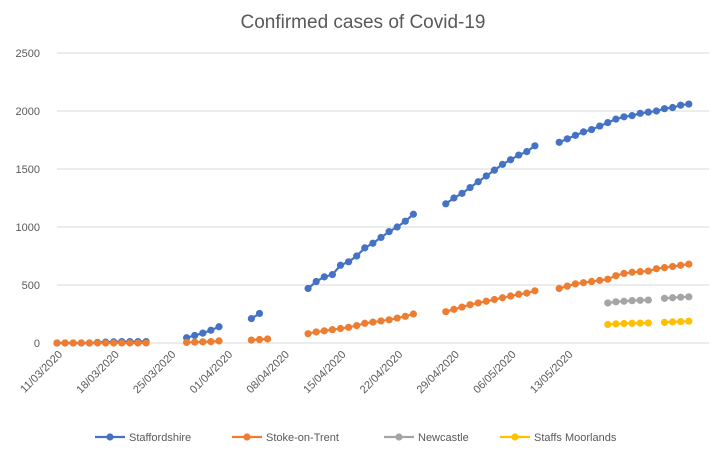  What do you see at coordinates (558, 438) in the screenshot?
I see `legend-entry: Staffs Moorlands` at bounding box center [558, 438].